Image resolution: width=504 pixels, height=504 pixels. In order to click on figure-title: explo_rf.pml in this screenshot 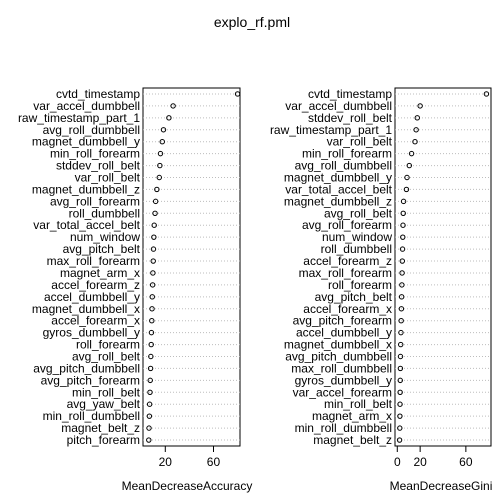, I will do `click(252, 22)`.